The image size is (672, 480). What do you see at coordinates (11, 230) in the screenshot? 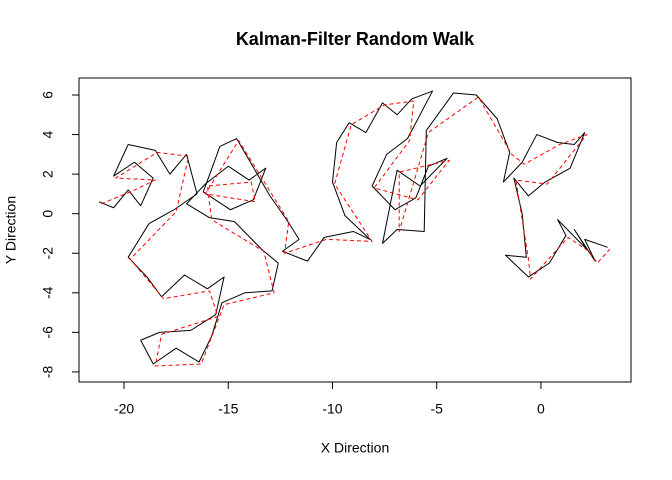
I see `y-axis-label: Y Direction` at bounding box center [11, 230].